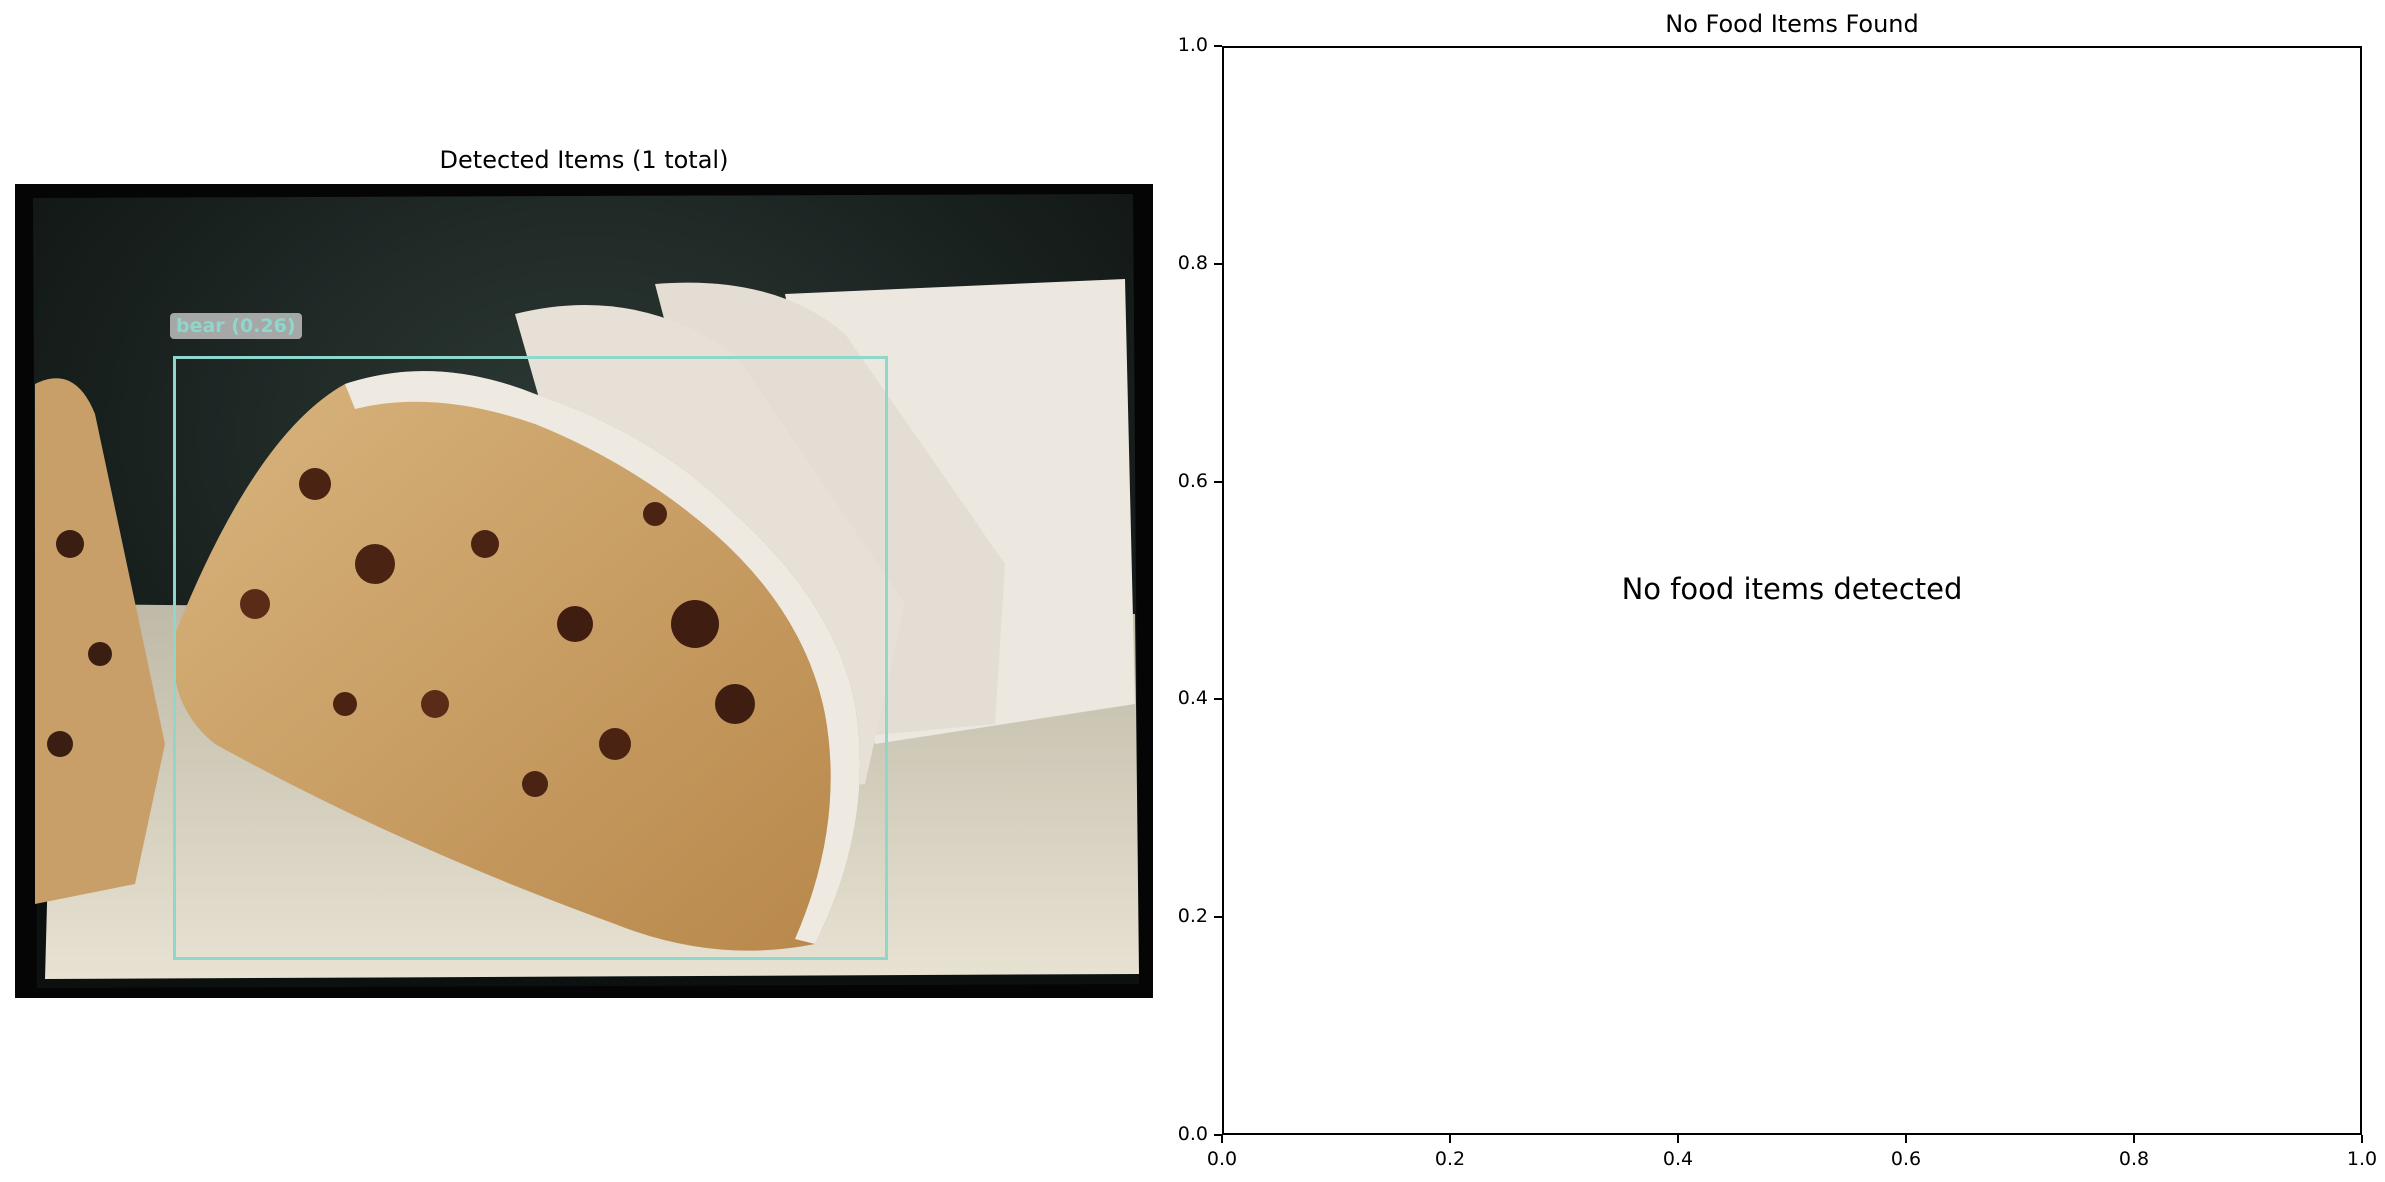  Describe the element at coordinates (584, 160) in the screenshot. I see `left-panel-title: Detected Items (1 total)` at that location.